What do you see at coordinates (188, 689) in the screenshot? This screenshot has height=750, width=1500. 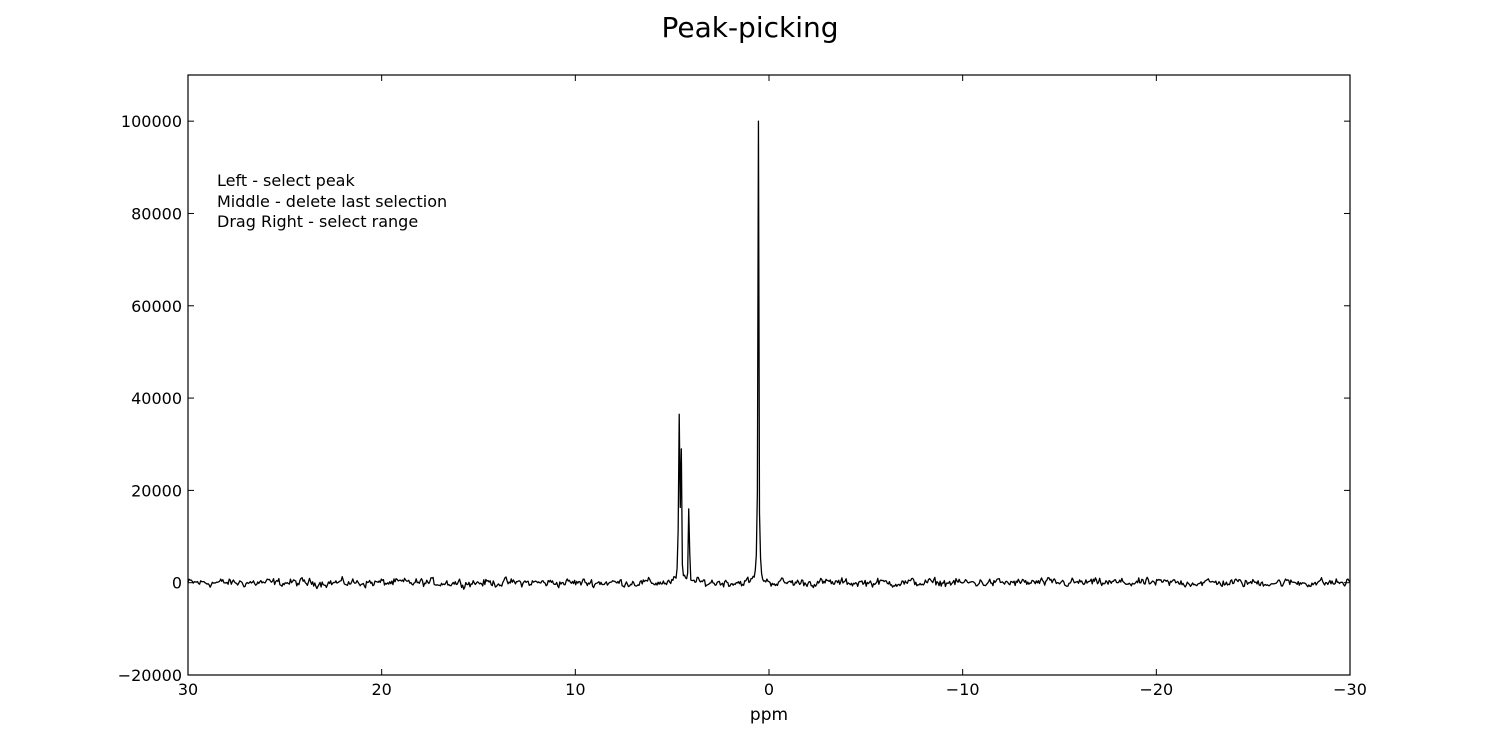 I see `x-tick-label: 30` at bounding box center [188, 689].